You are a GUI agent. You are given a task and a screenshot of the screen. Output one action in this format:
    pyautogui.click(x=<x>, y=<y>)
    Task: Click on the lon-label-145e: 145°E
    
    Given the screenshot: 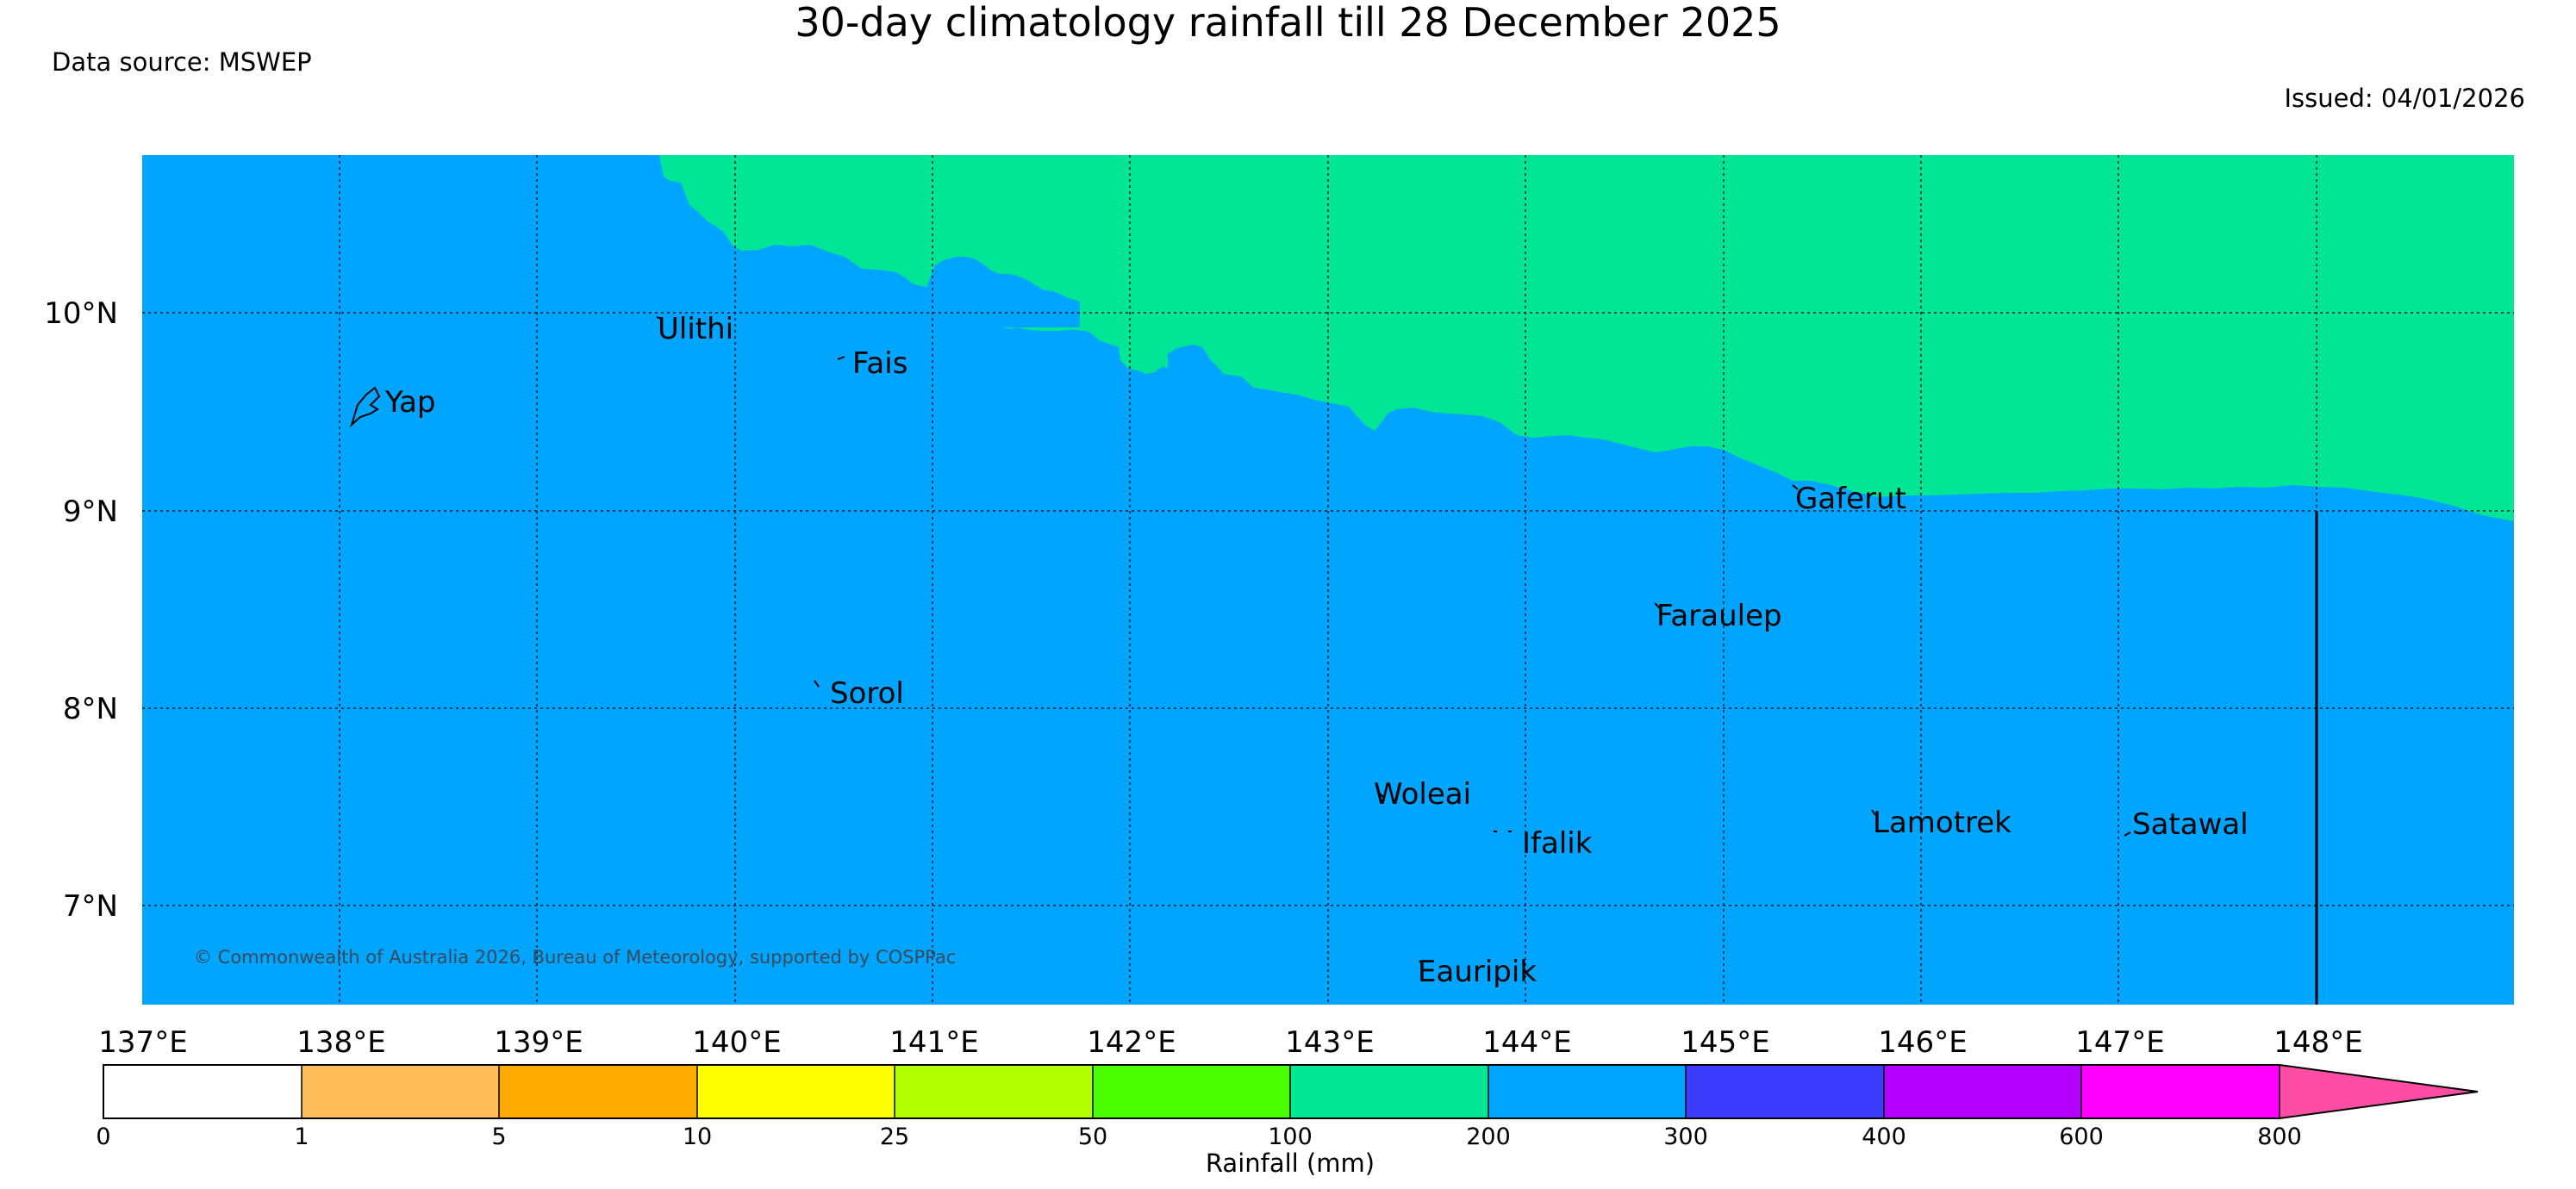 What is the action you would take?
    pyautogui.click(x=1725, y=1043)
    